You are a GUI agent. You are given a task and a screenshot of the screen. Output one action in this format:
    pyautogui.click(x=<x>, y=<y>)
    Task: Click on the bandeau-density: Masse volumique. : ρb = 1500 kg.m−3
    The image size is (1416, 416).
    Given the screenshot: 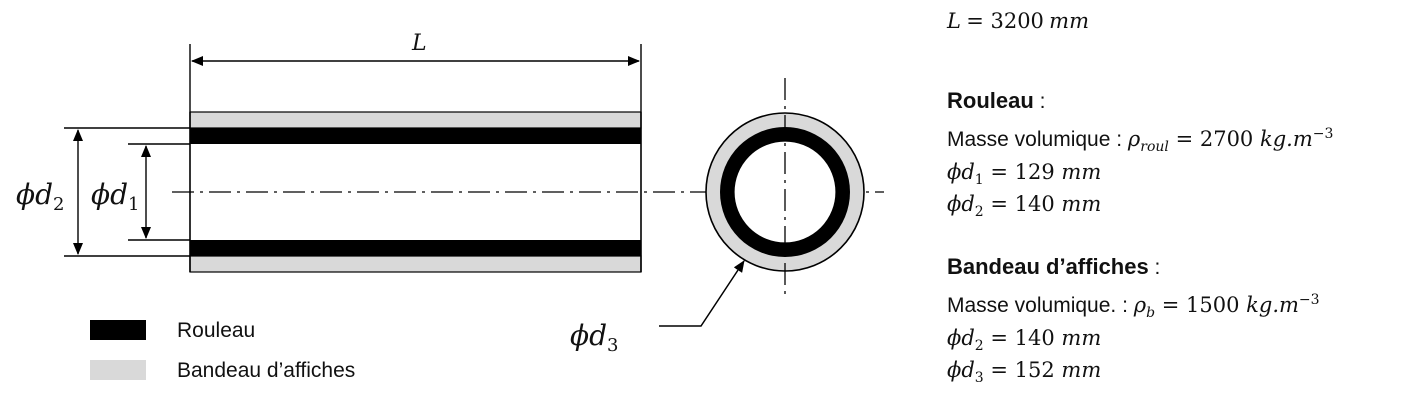 What is the action you would take?
    pyautogui.click(x=1133, y=307)
    